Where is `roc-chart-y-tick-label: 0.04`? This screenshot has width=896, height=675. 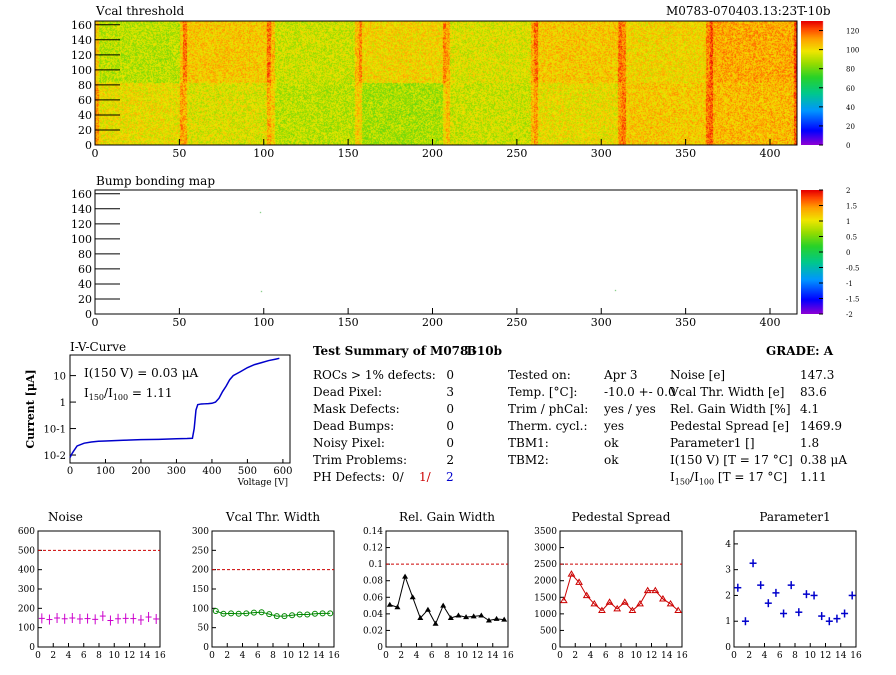 roc-chart-y-tick-label: 0.04 is located at coordinates (373, 615).